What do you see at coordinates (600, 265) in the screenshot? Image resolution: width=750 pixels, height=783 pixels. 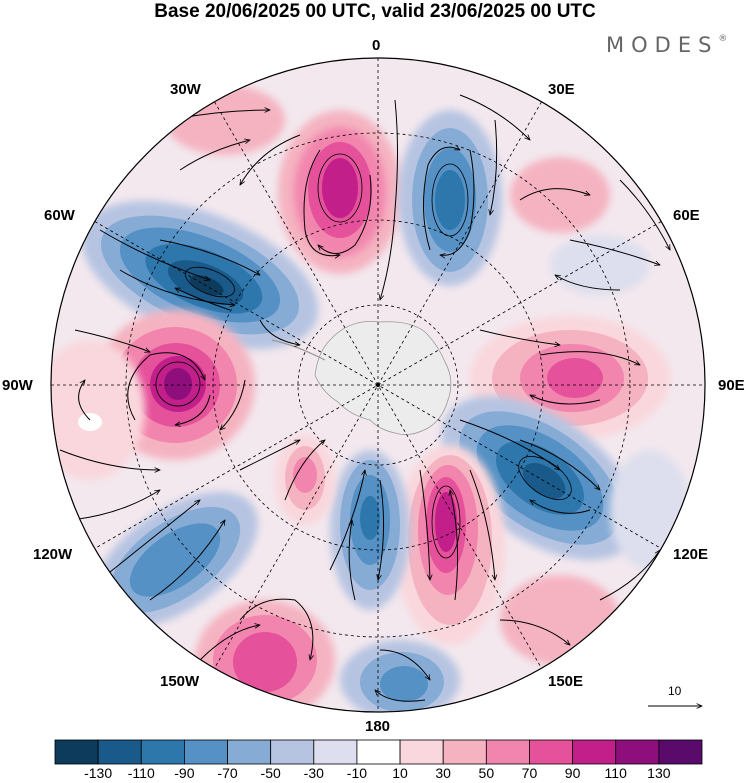 I see `anomaly-center-neg-70e` at bounding box center [600, 265].